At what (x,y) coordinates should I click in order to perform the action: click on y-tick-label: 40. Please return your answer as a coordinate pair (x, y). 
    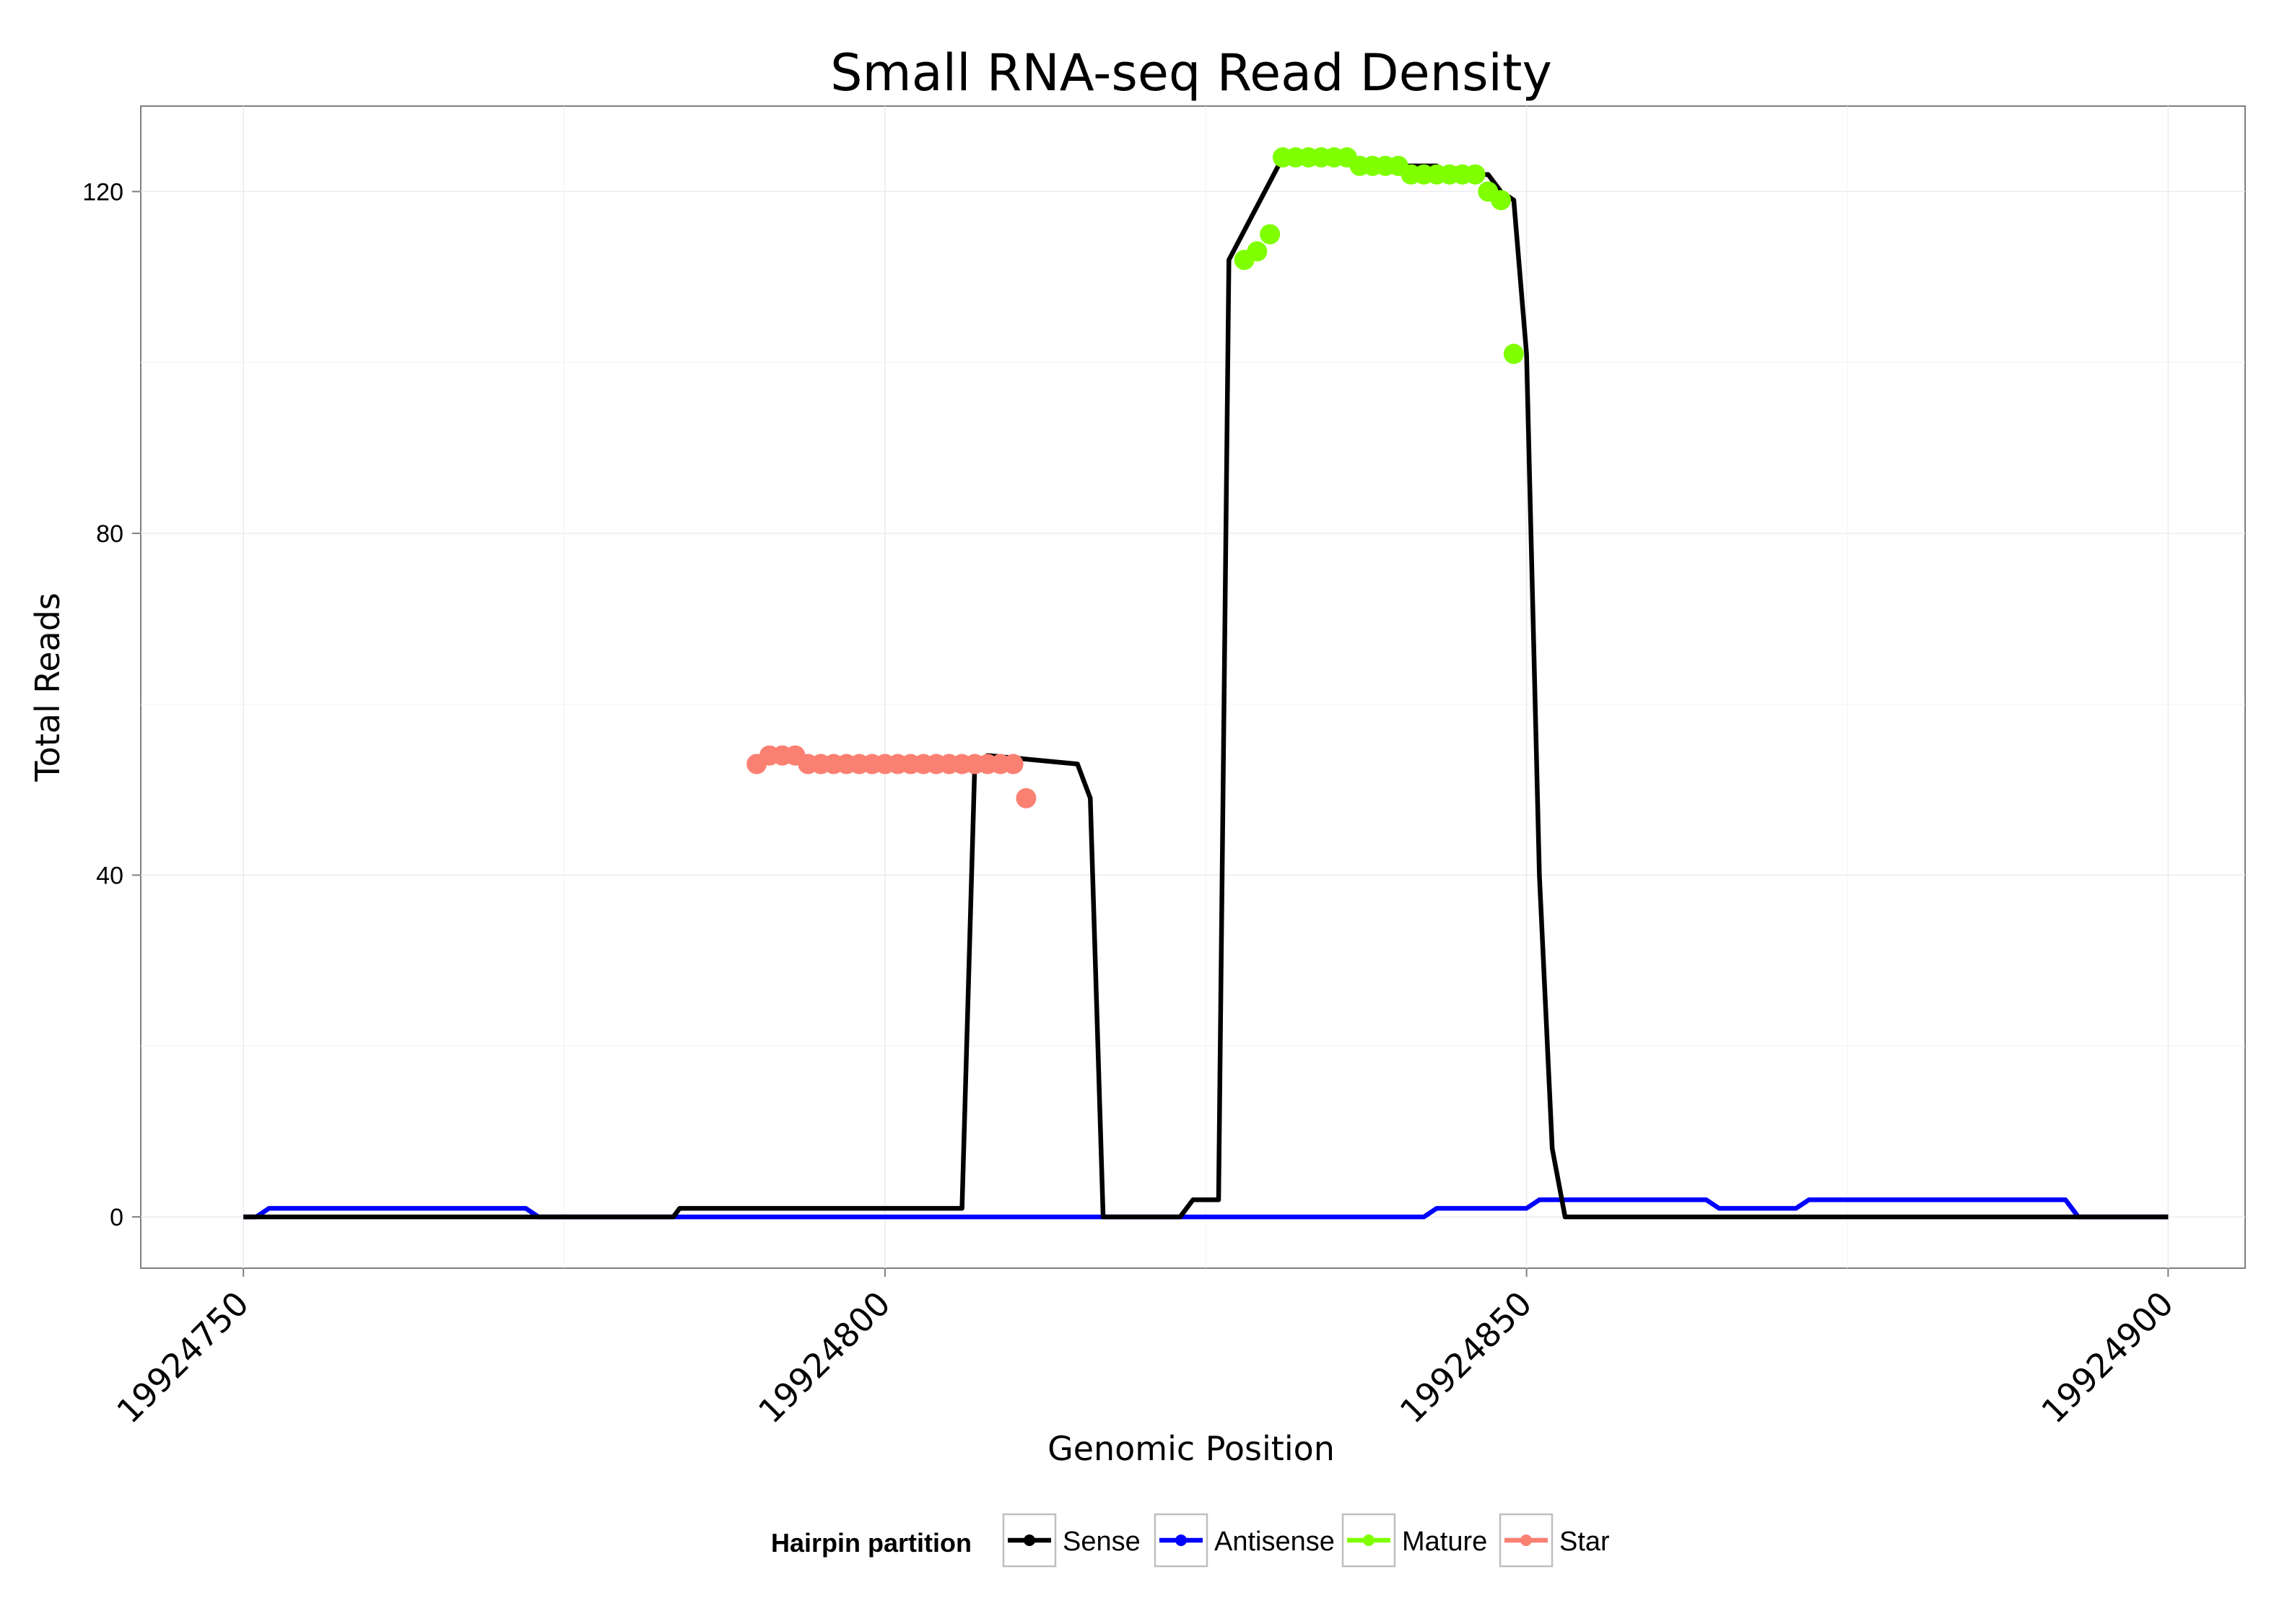
    Looking at the image, I should click on (110, 875).